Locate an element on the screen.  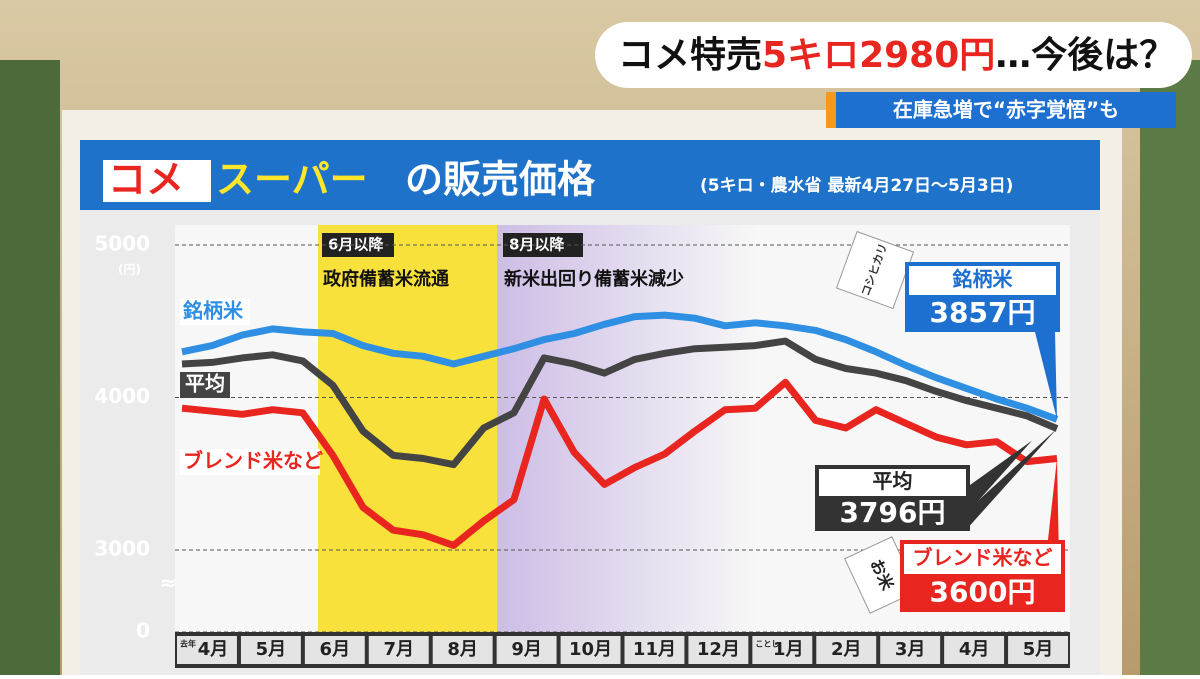
headline-part: …今後は？ is located at coordinates (1085, 55).